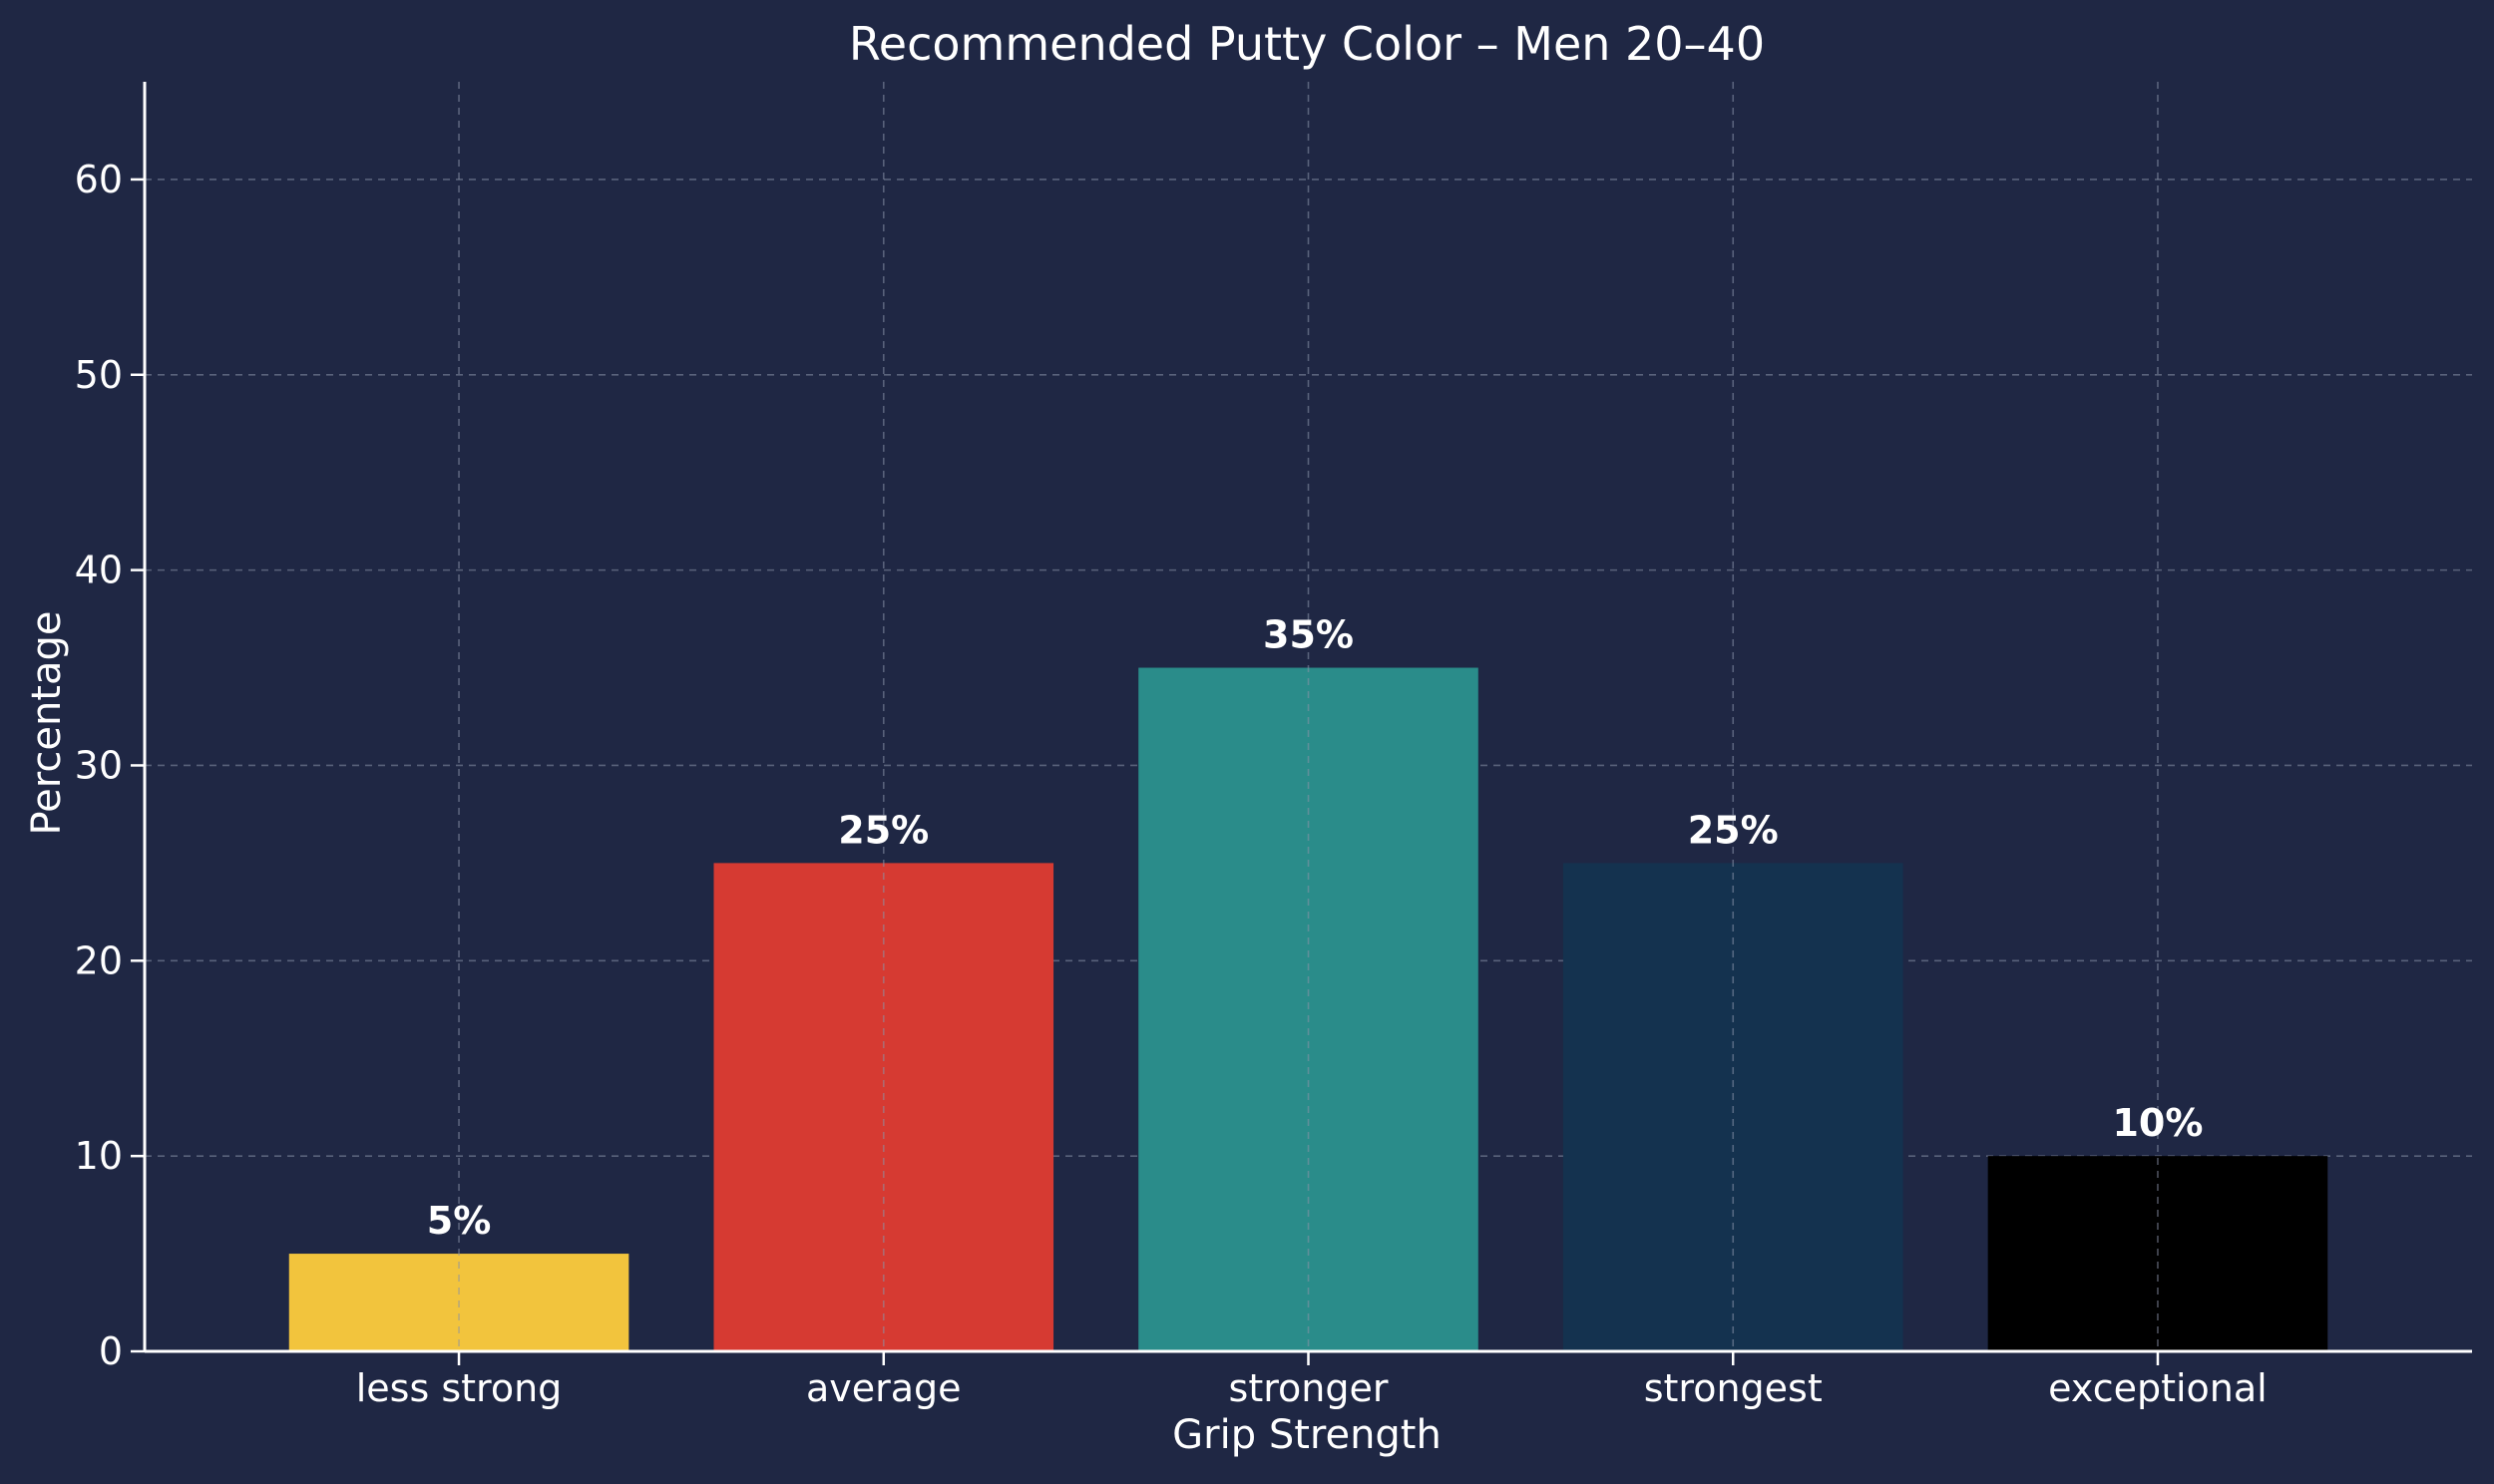  What do you see at coordinates (47, 722) in the screenshot?
I see `y-axis-title: Percentage` at bounding box center [47, 722].